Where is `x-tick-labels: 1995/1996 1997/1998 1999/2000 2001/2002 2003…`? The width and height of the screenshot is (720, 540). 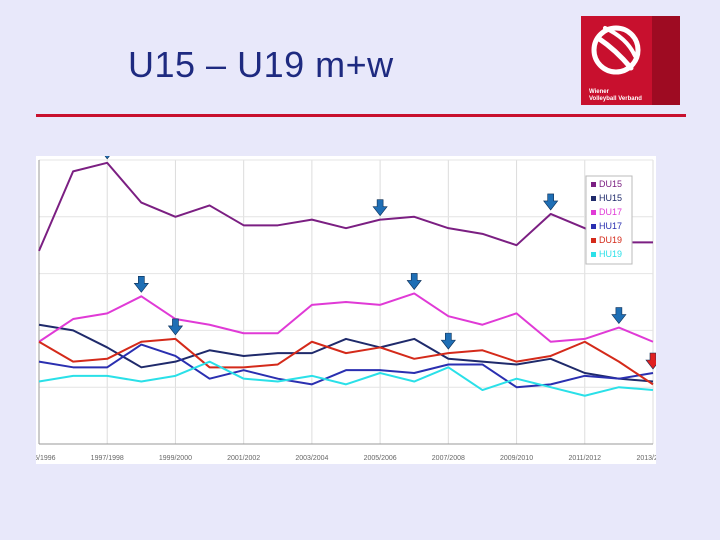
x-tick-labels: 1995/1996 1997/1998 1999/2000 2001/2002 2003… is located at coordinates (346, 458).